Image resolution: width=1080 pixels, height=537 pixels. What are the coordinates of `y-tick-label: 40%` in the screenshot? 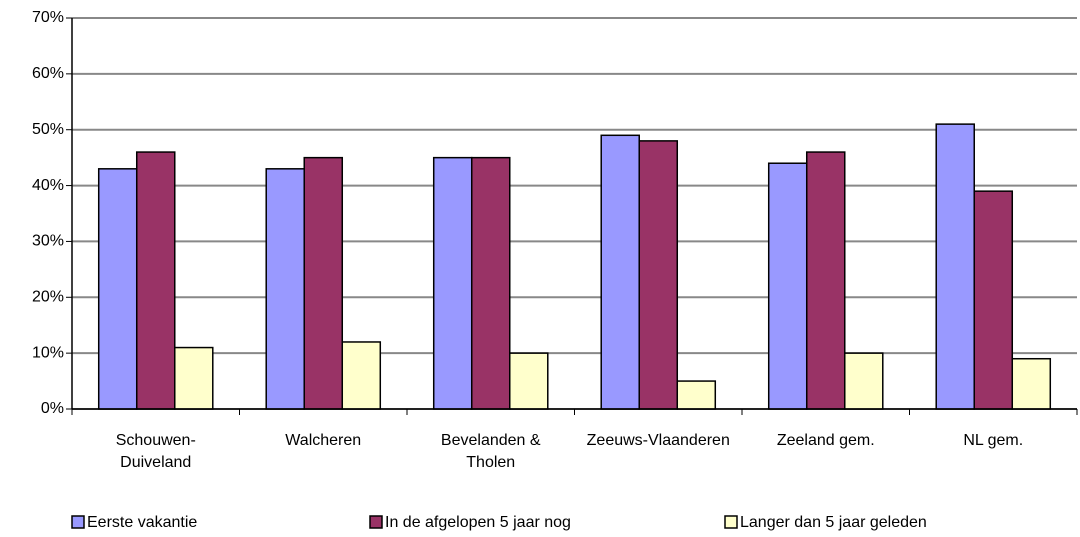 It's located at (48, 185).